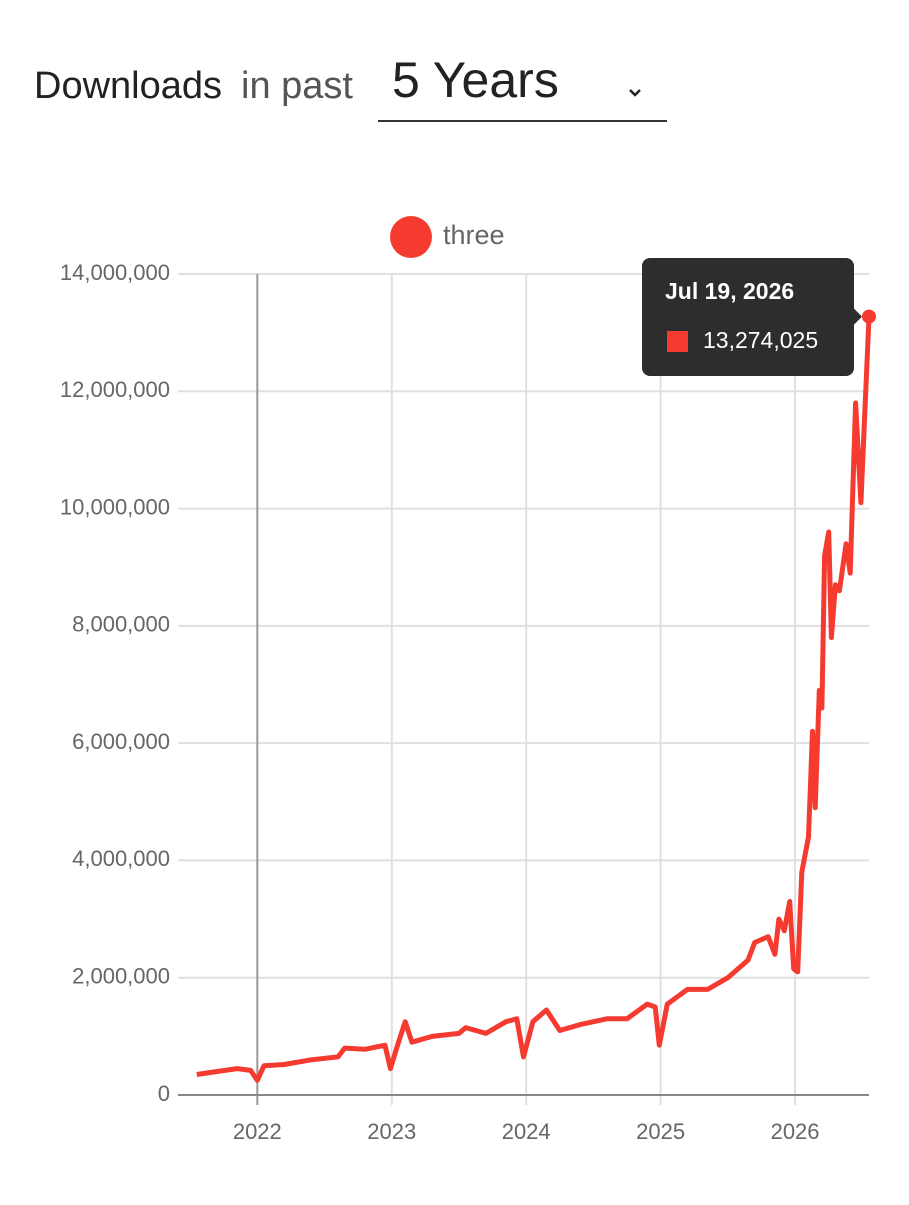 Image resolution: width=909 pixels, height=1205 pixels. Describe the element at coordinates (729, 291) in the screenshot. I see `tooltip-title: Jul 19, 2026` at that location.